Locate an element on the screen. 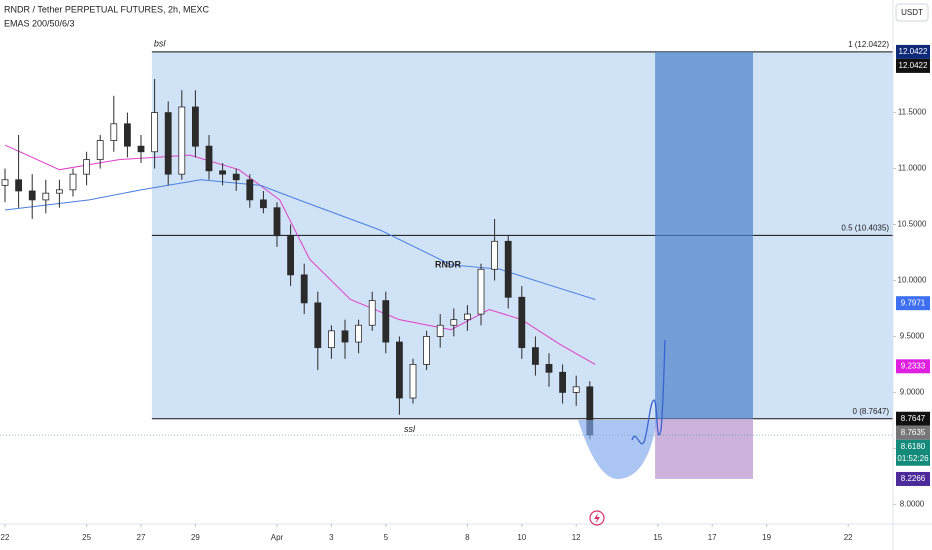 The width and height of the screenshot is (932, 550). projection-line is located at coordinates (648, 392).